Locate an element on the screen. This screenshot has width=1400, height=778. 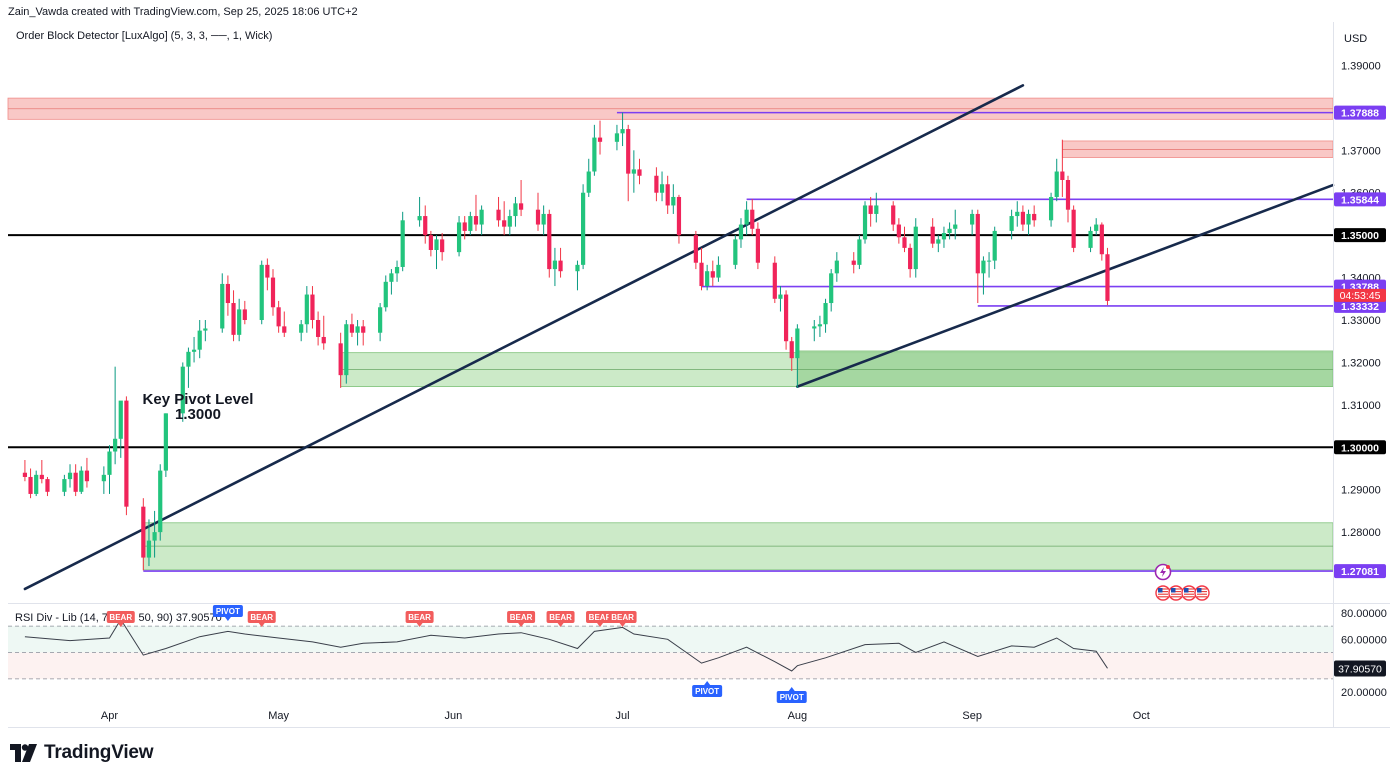
price-tag-text: 1.33332 is located at coordinates (1360, 307).